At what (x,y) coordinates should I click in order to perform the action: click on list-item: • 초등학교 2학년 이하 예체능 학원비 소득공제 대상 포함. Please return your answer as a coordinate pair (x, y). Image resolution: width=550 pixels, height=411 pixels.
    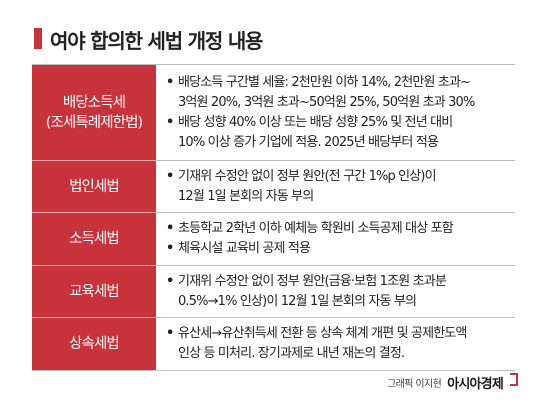
    Looking at the image, I should click on (338, 229).